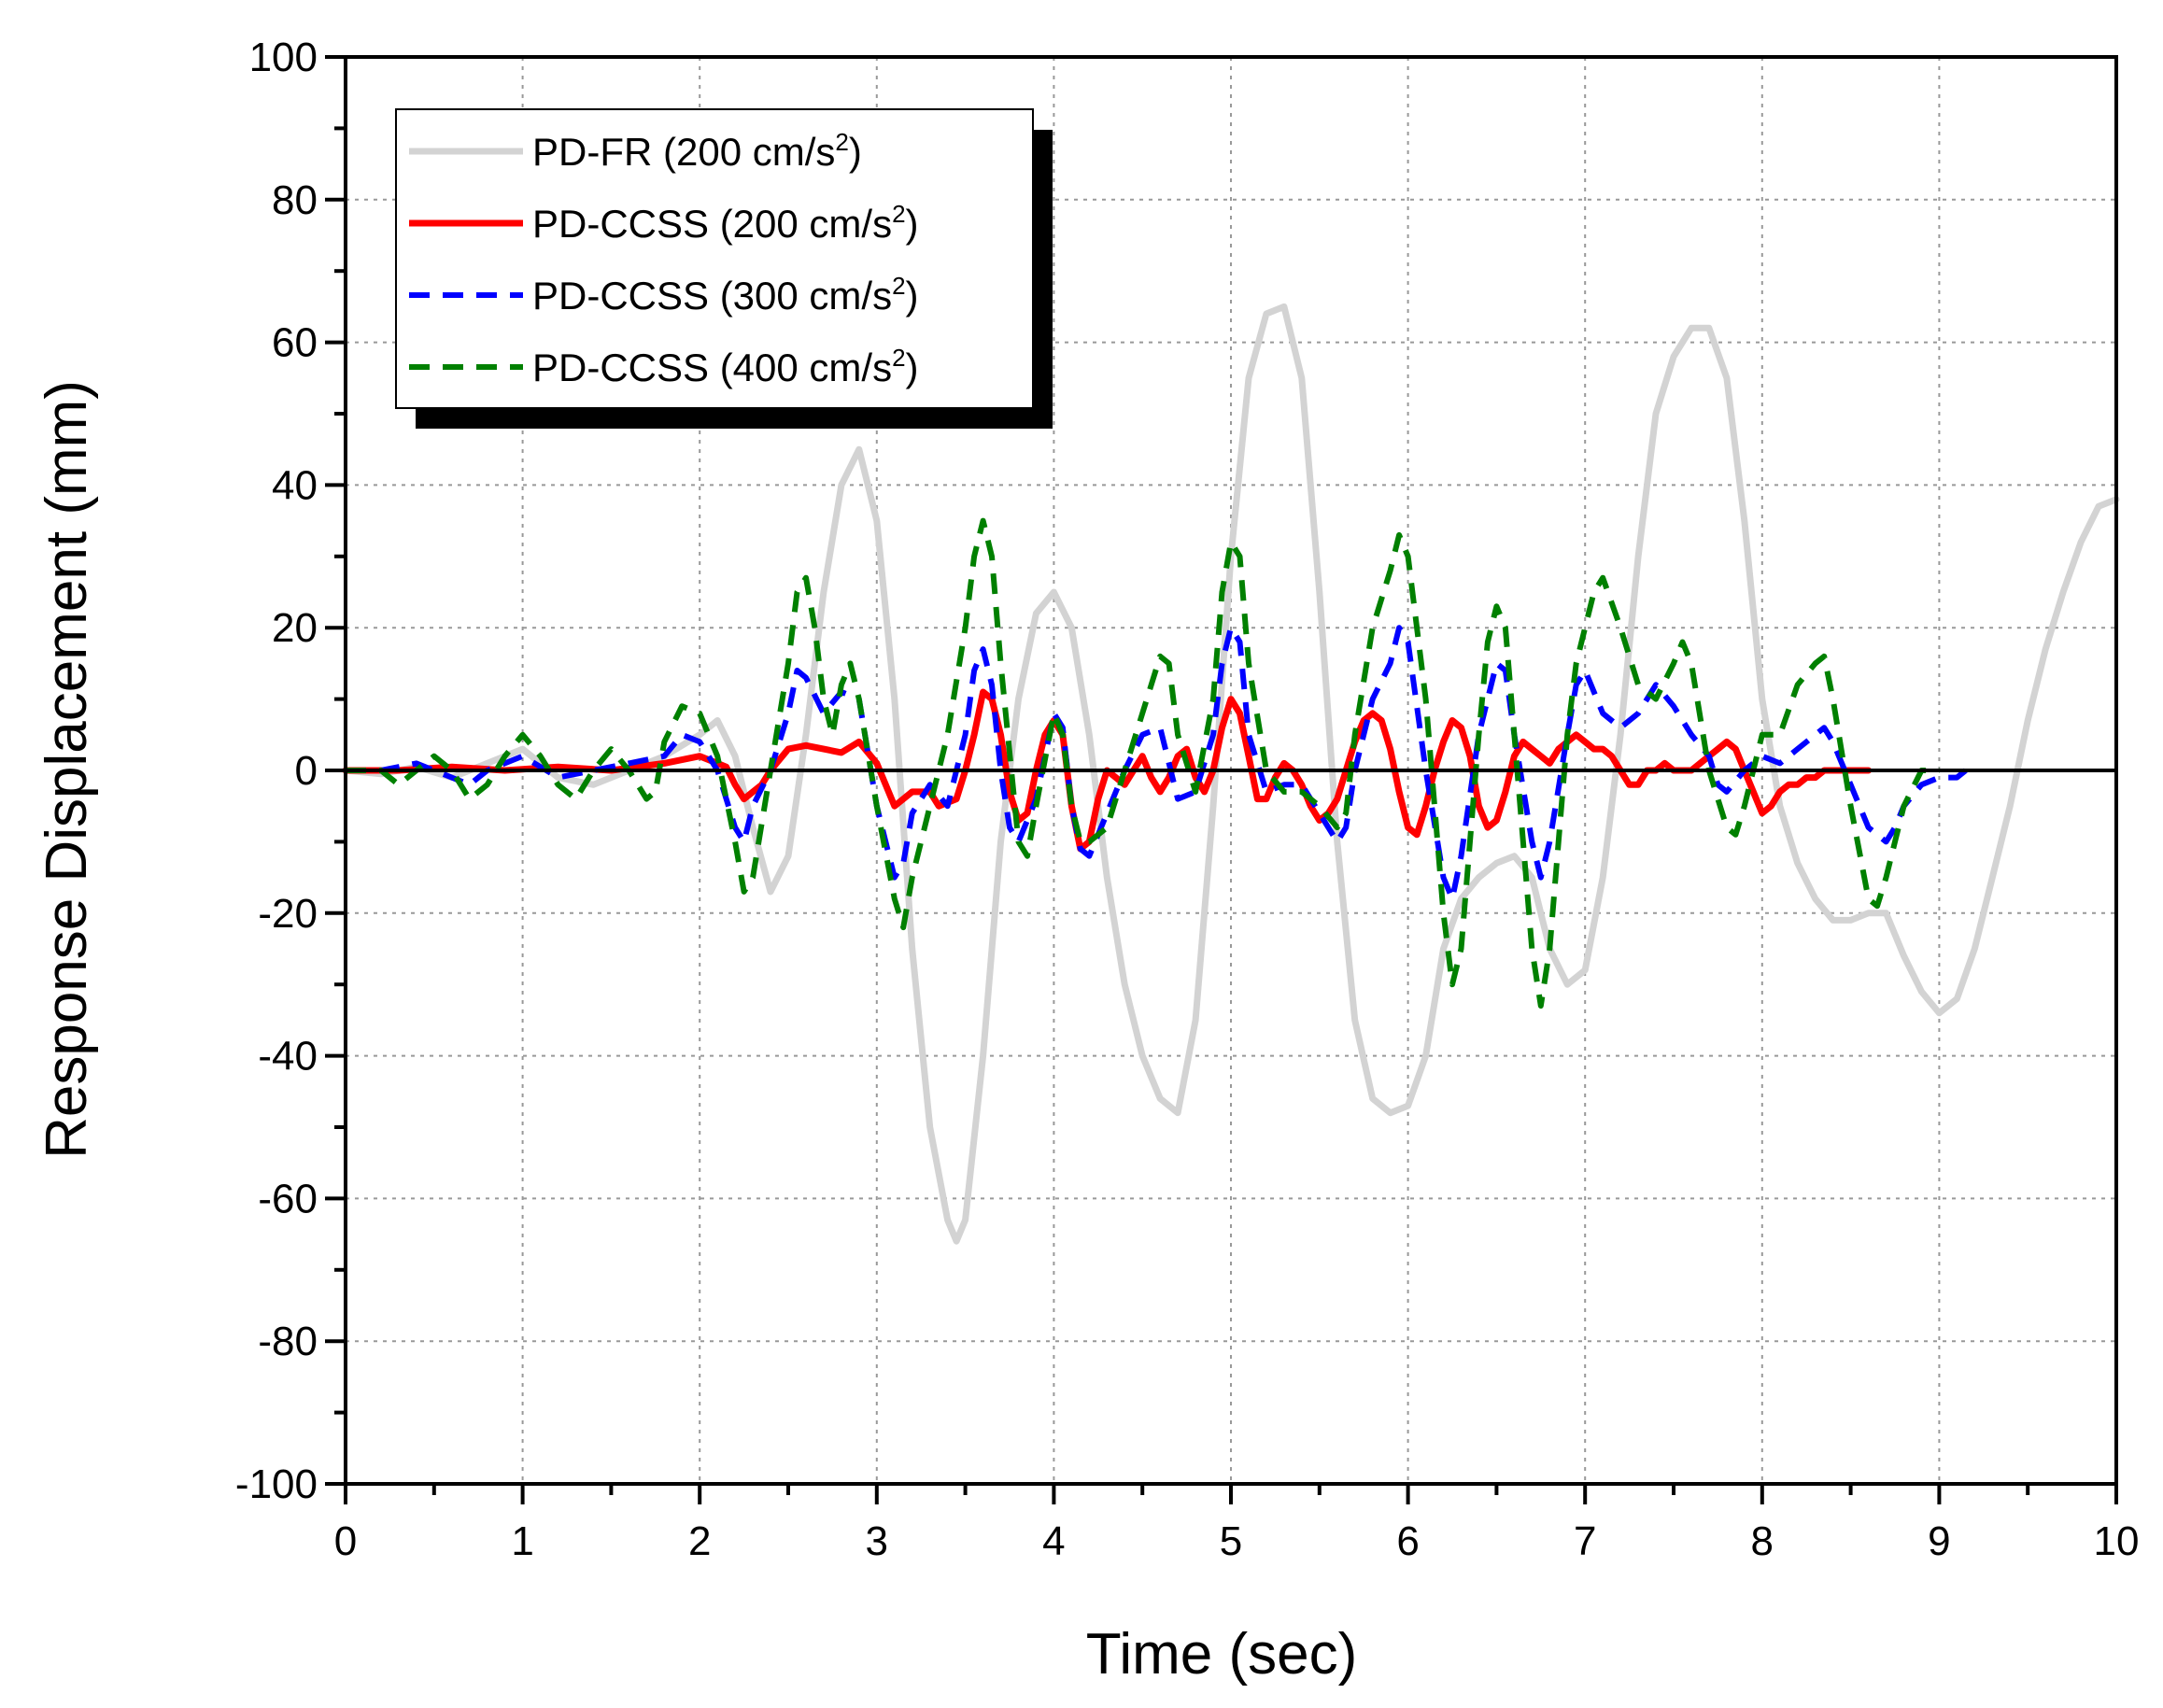 Image resolution: width=2163 pixels, height=1708 pixels. Describe the element at coordinates (1053, 1541) in the screenshot. I see `x-tick-label: 4` at that location.